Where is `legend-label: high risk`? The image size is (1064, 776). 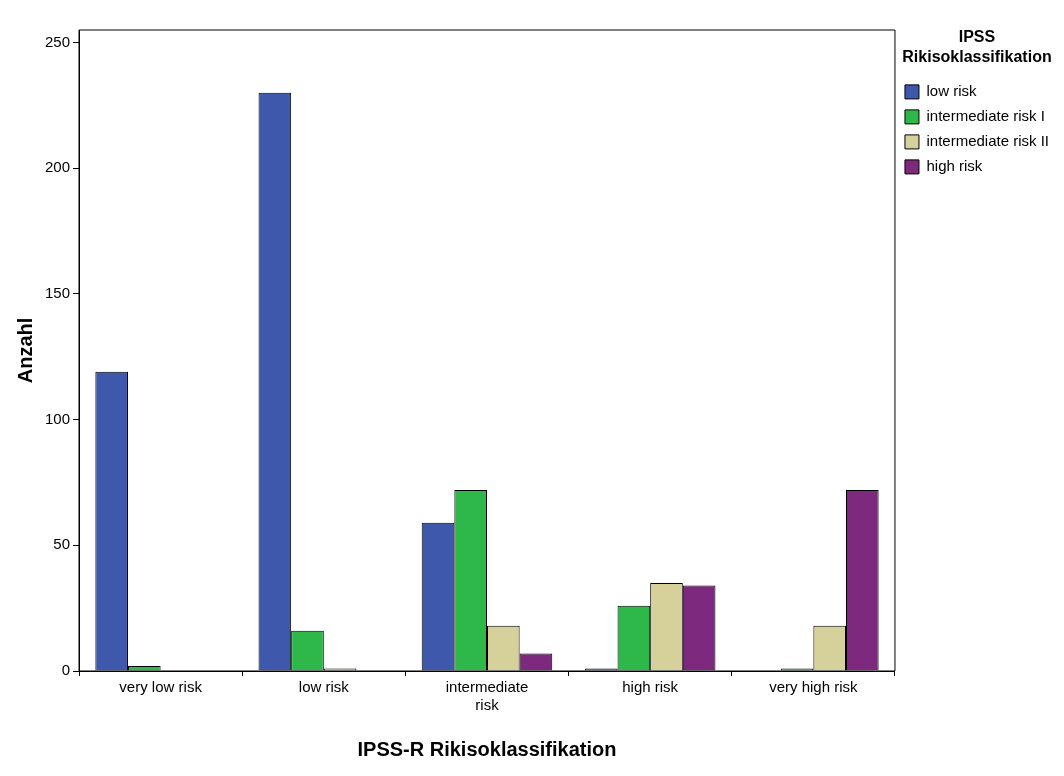
legend-label: high risk is located at coordinates (954, 166).